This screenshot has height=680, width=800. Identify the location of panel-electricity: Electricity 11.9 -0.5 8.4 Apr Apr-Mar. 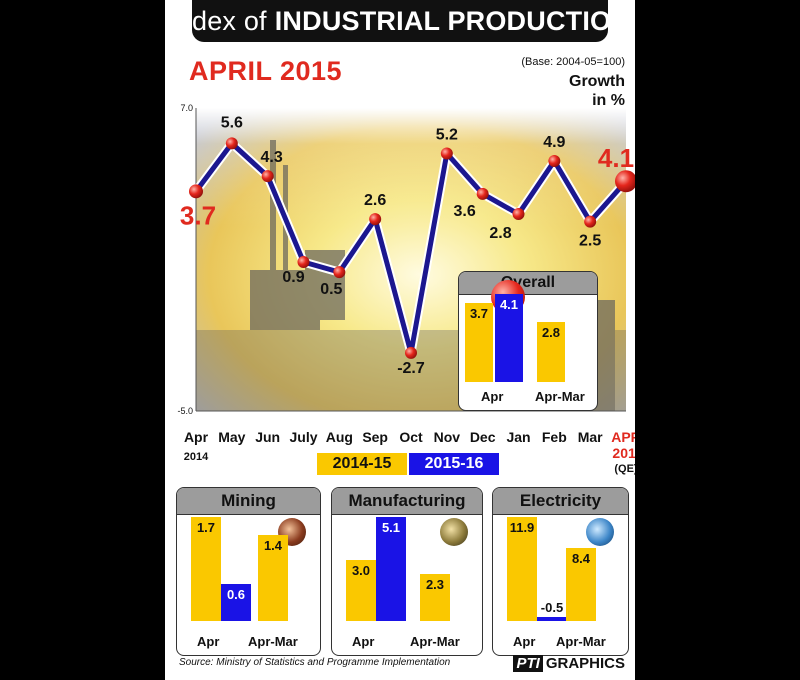
(560, 571).